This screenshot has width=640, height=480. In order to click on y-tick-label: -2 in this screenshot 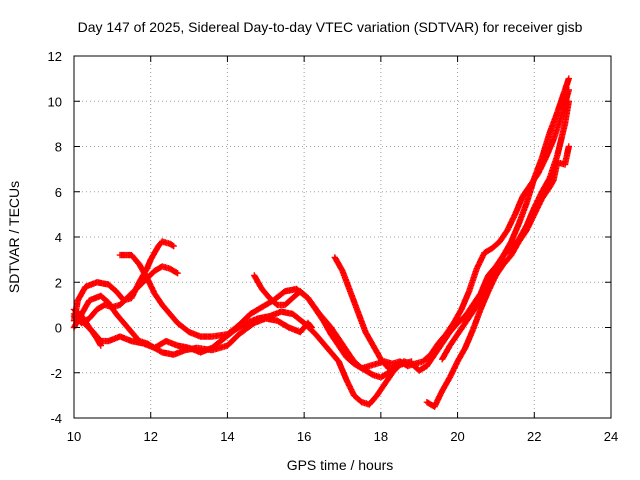, I will do `click(56, 373)`.